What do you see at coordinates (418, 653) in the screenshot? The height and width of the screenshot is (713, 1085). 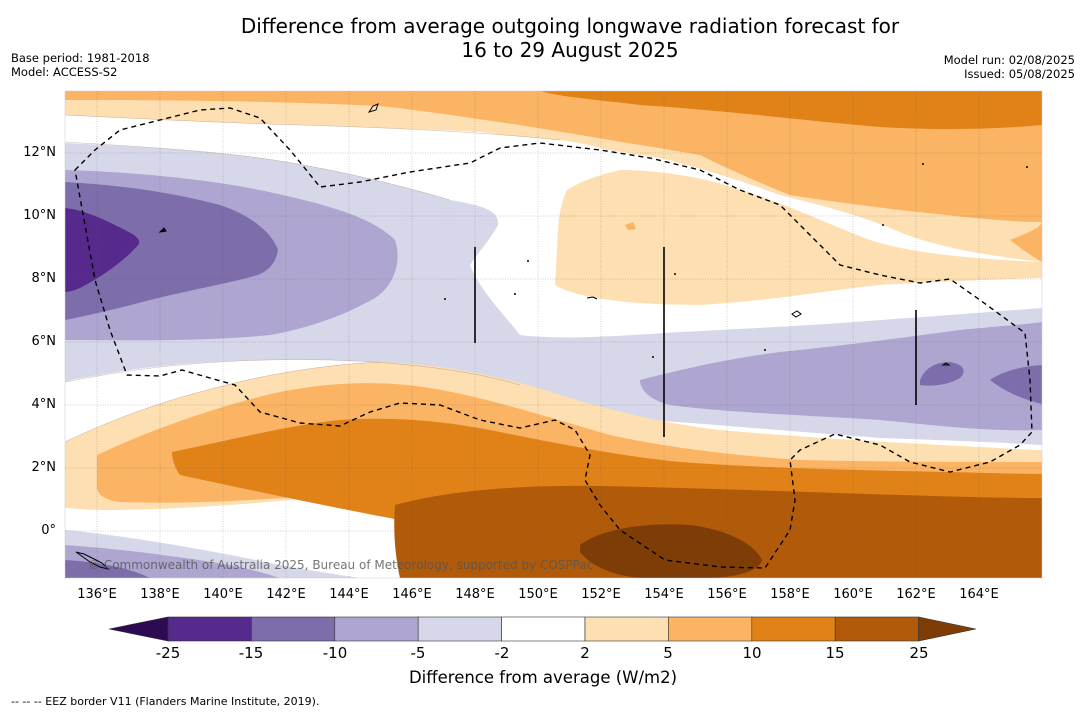 I see `colorbar-label-neg5: -5` at bounding box center [418, 653].